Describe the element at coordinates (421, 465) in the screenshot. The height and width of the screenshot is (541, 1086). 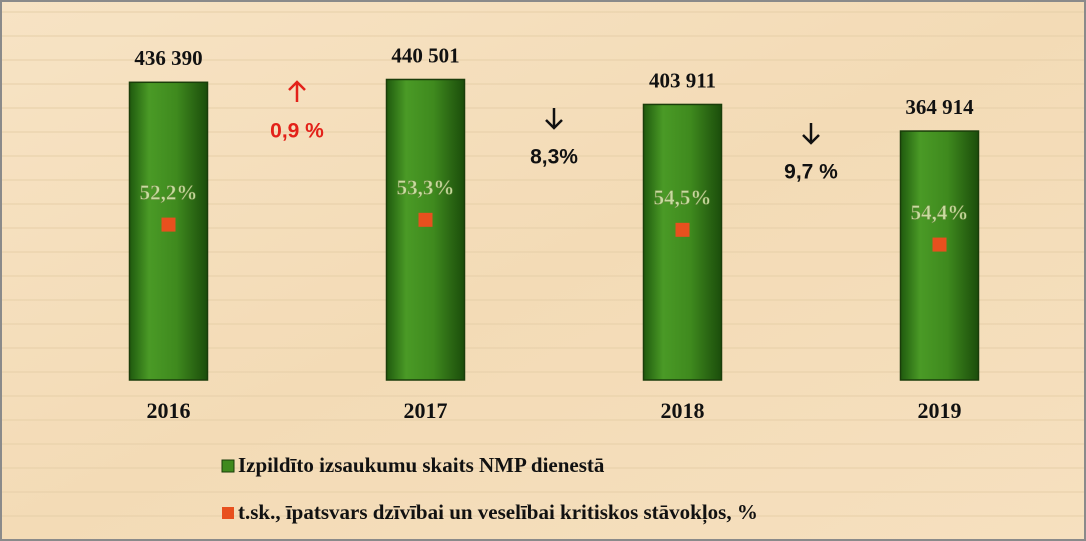
I see `legend-label: Izpildīto izsaukumu skaits NMP dienestā` at that location.